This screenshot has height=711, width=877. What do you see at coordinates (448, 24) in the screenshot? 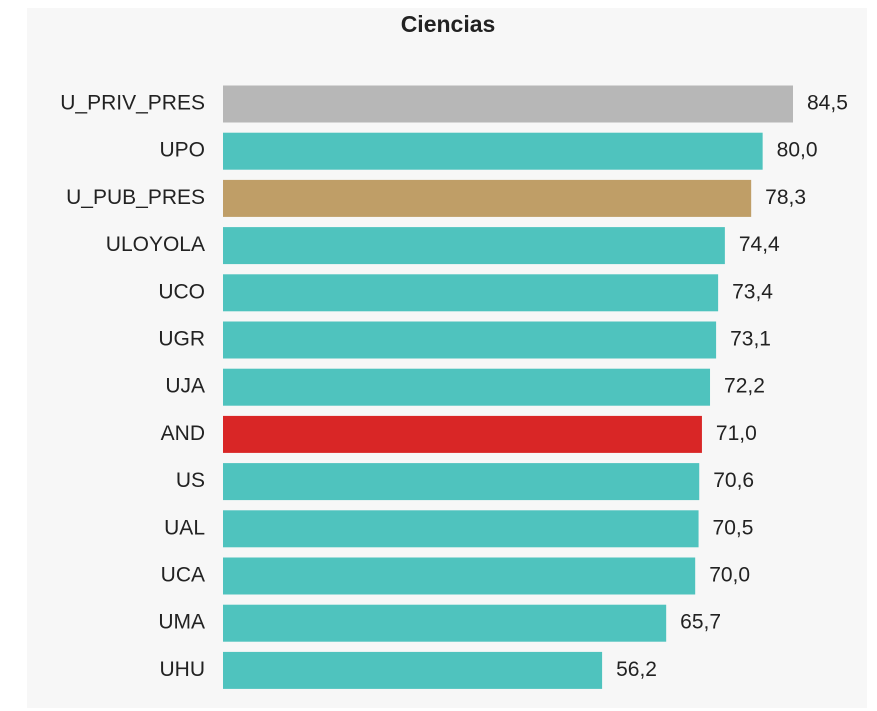
I see `chart-title: Ciencias` at bounding box center [448, 24].